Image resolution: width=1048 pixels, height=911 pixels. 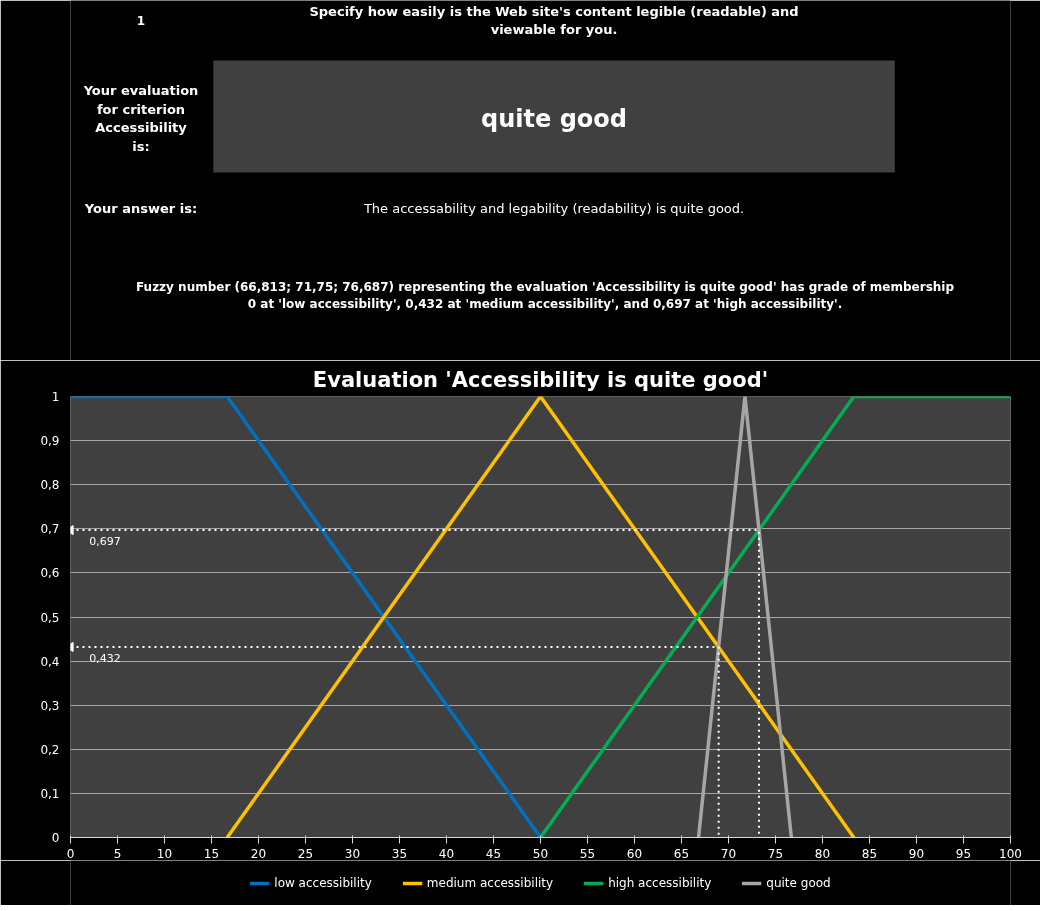 I want to click on y-tick-label: 0, so click(x=55, y=838).